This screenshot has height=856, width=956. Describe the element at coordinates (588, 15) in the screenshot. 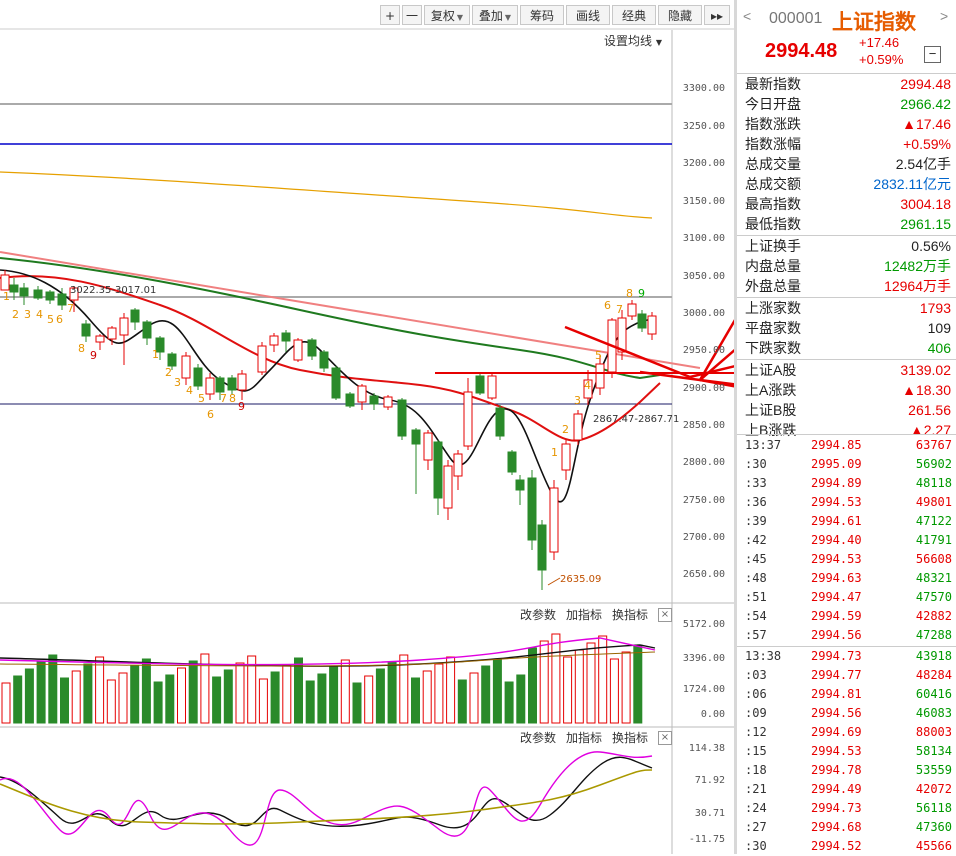

I see `huaxian-button: 画线` at that location.